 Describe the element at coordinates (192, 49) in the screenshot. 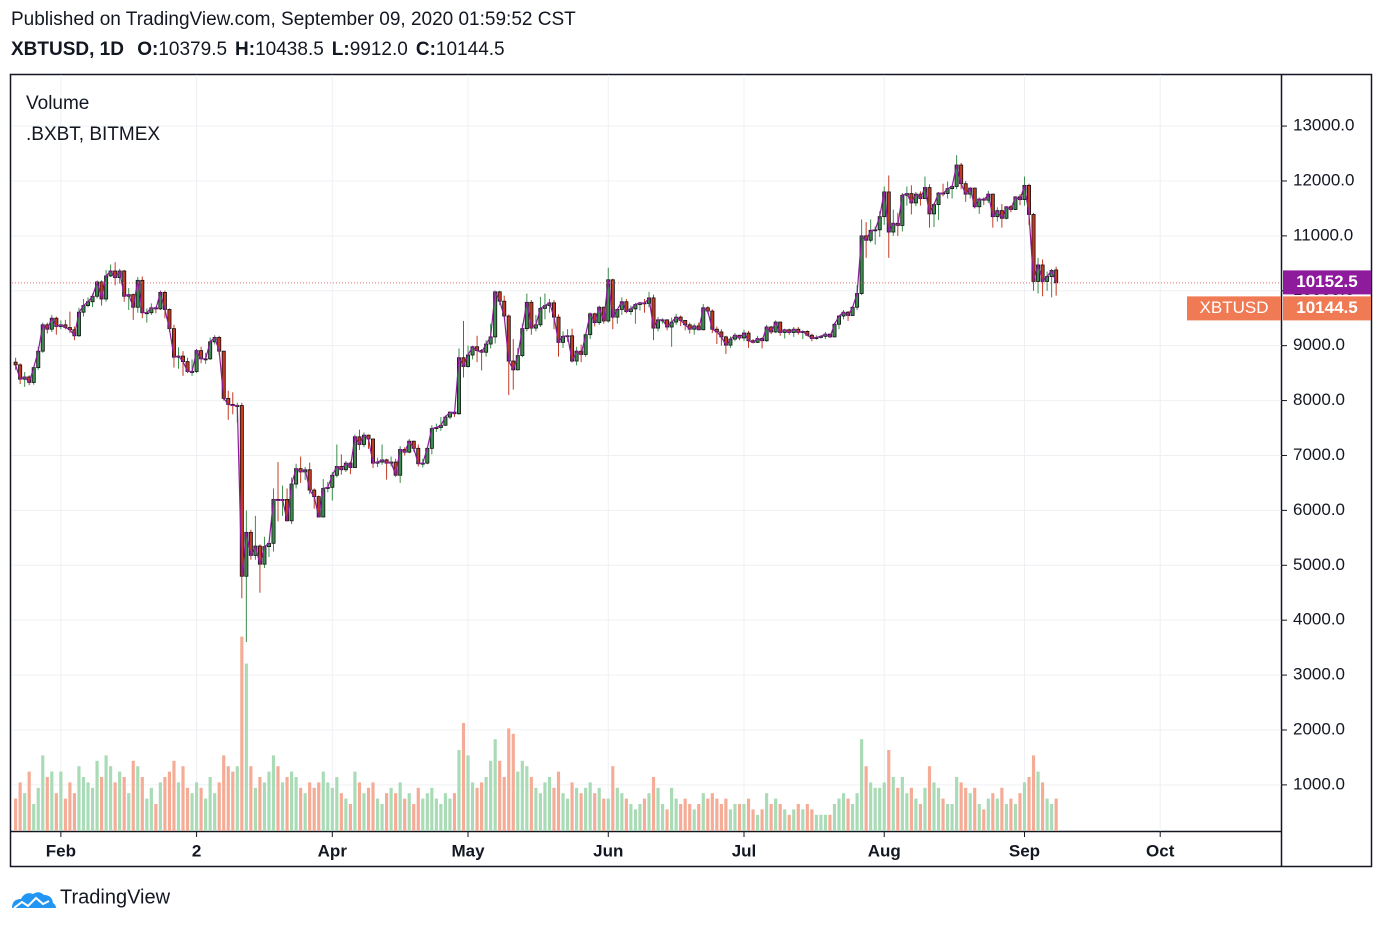

I see `ohlc-value: 10379.5` at that location.